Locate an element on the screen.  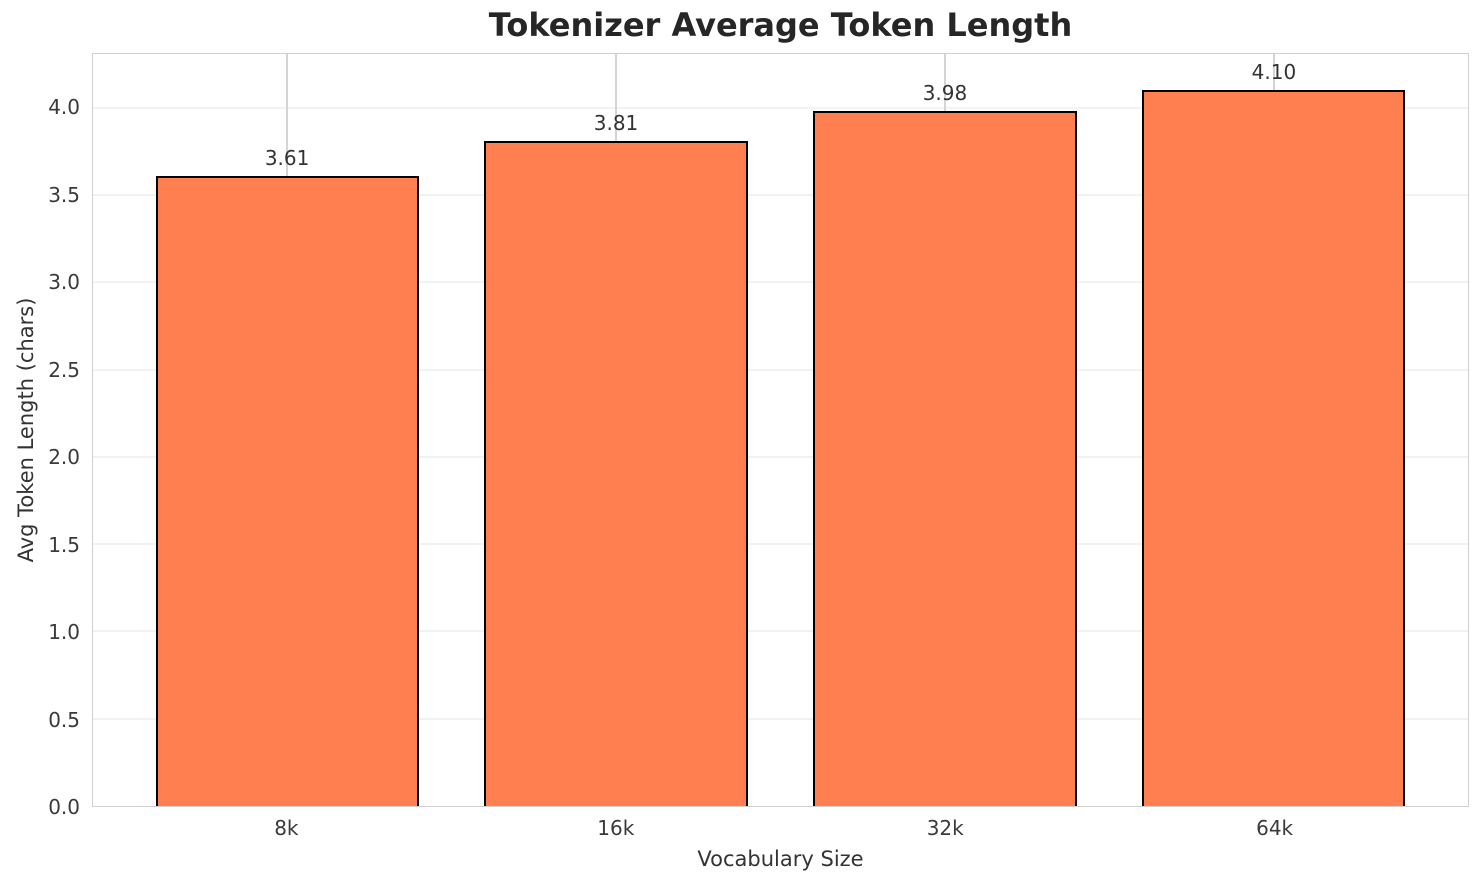
bar-64k is located at coordinates (1274, 448).